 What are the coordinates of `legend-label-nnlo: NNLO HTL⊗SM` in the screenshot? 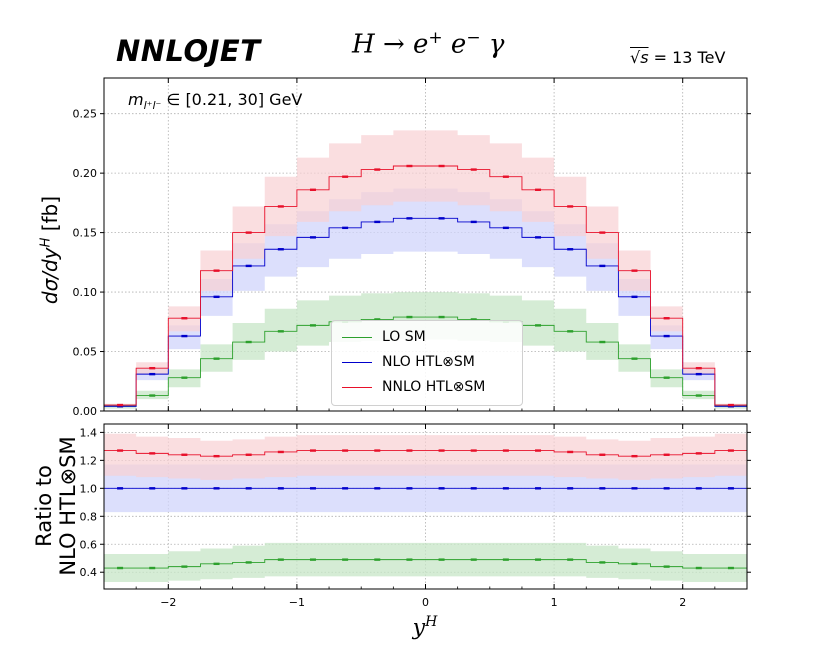 It's located at (434, 387).